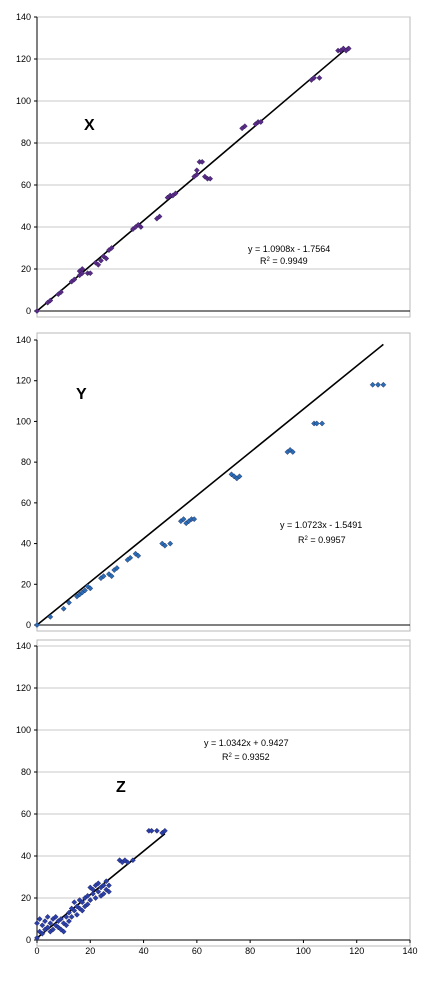  What do you see at coordinates (26, 143) in the screenshot?
I see `y-tick-label: 80` at bounding box center [26, 143].